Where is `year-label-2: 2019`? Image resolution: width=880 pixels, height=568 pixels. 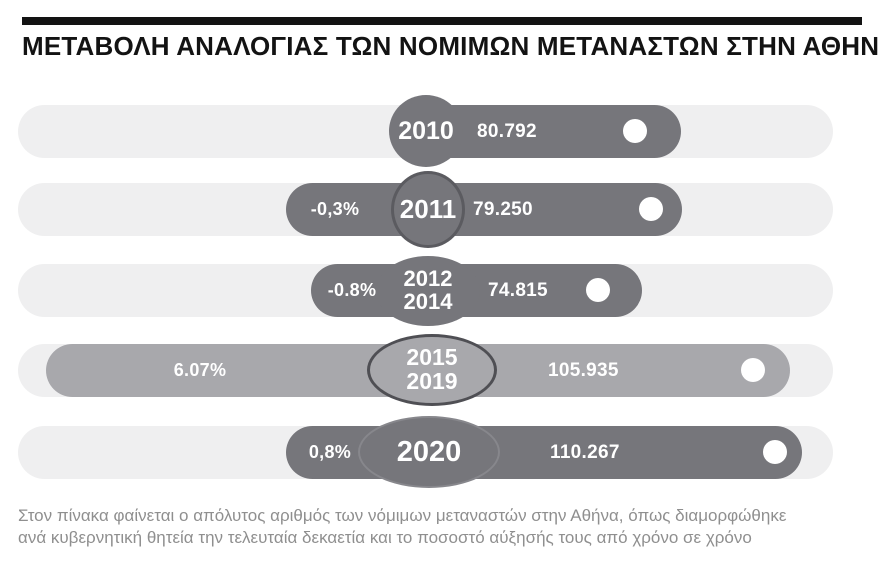 year-label-2: 2019 is located at coordinates (432, 381).